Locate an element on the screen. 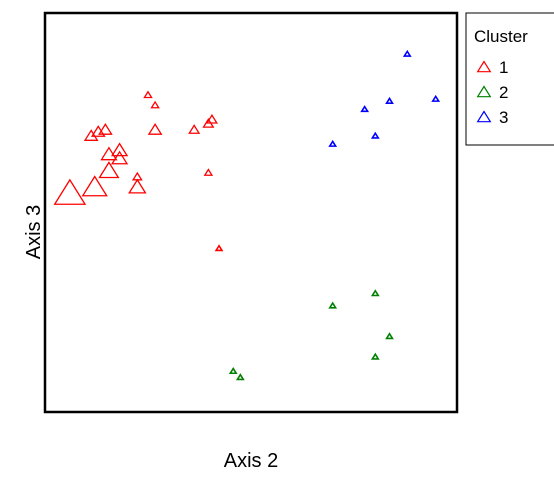 This screenshot has height=479, width=554. legend-label: 3 is located at coordinates (503, 117).